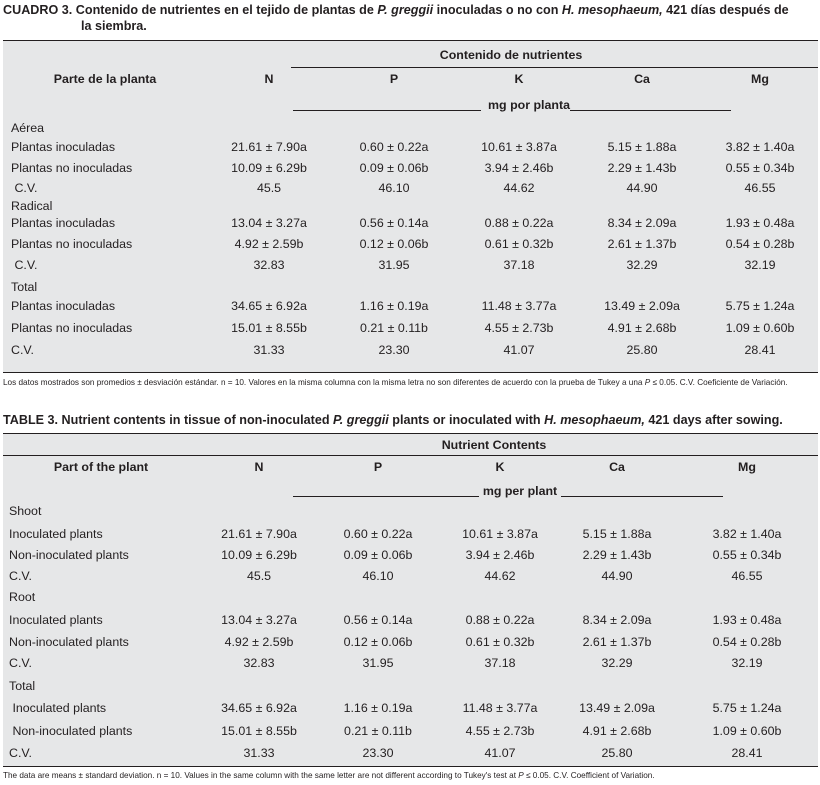 This screenshot has height=785, width=820. Describe the element at coordinates (259, 731) in the screenshot. I see `table-cell: 15.01 ± 8.55b` at that location.